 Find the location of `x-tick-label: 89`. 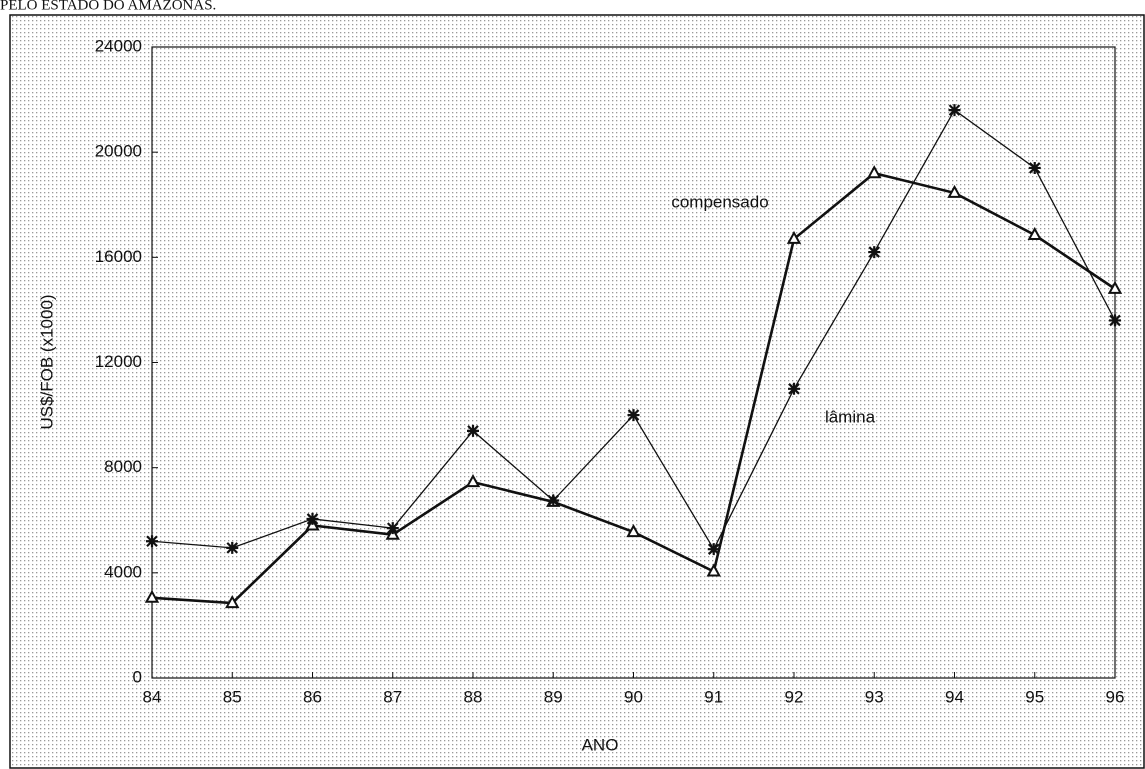

x-tick-label: 89 is located at coordinates (553, 696).